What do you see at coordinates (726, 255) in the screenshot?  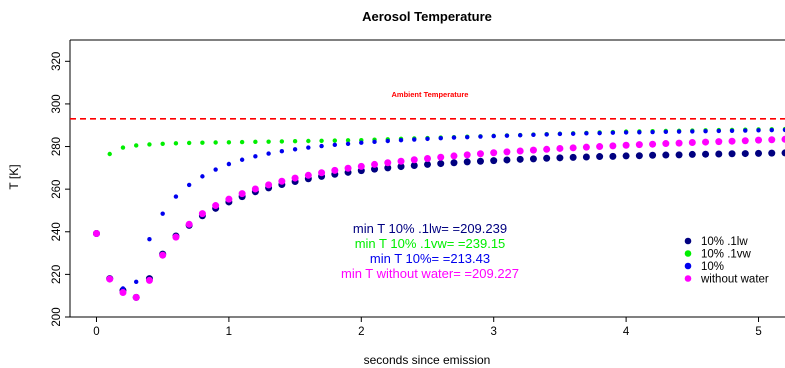 I see `legend-label: 10% .1vw` at bounding box center [726, 255].